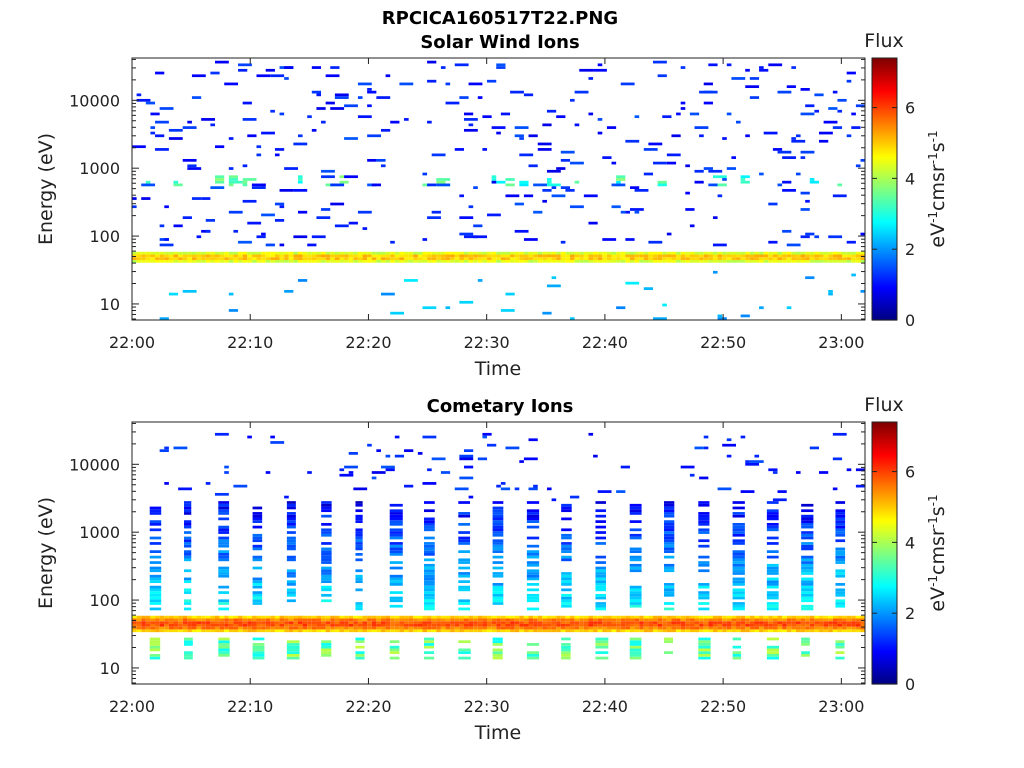  What do you see at coordinates (937, 552) in the screenshot?
I see `colorbar-label: eV-1cmsr-1s-1` at bounding box center [937, 552].